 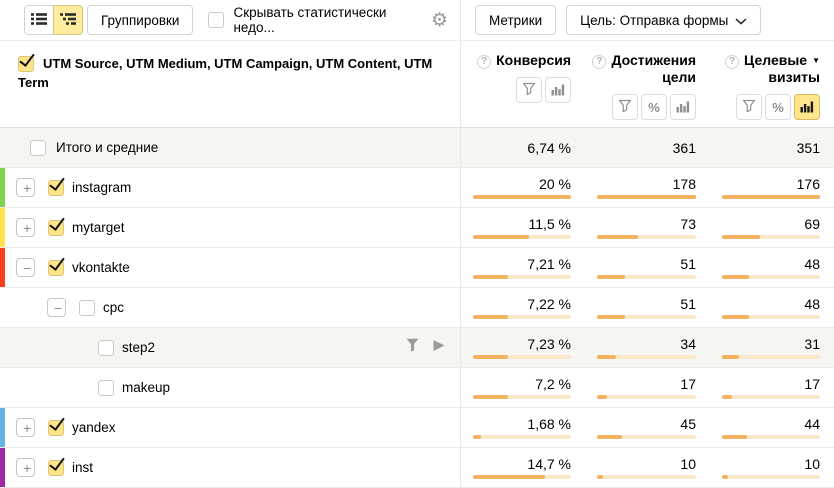 I want to click on value-cell: 11,5 %, so click(x=523, y=227).